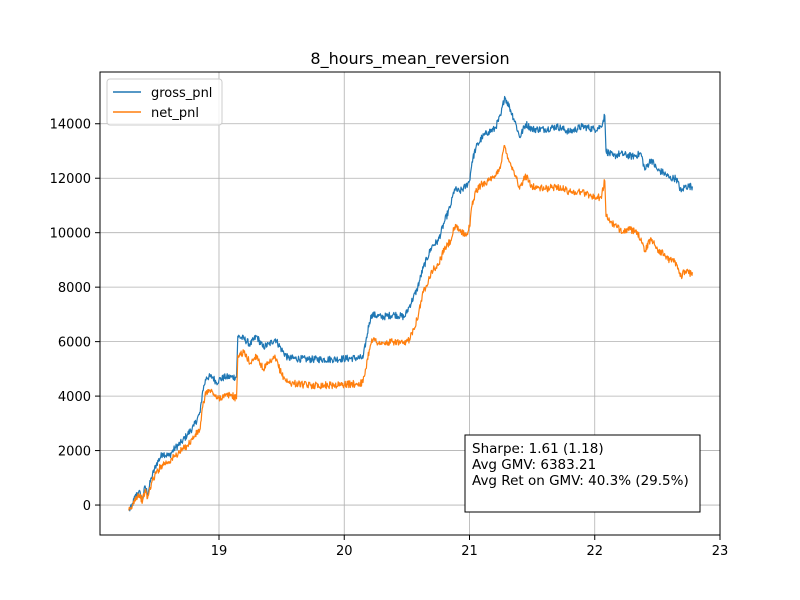 Image resolution: width=800 pixels, height=600 pixels. What do you see at coordinates (70, 179) in the screenshot?
I see `y-tick-label: 12000` at bounding box center [70, 179].